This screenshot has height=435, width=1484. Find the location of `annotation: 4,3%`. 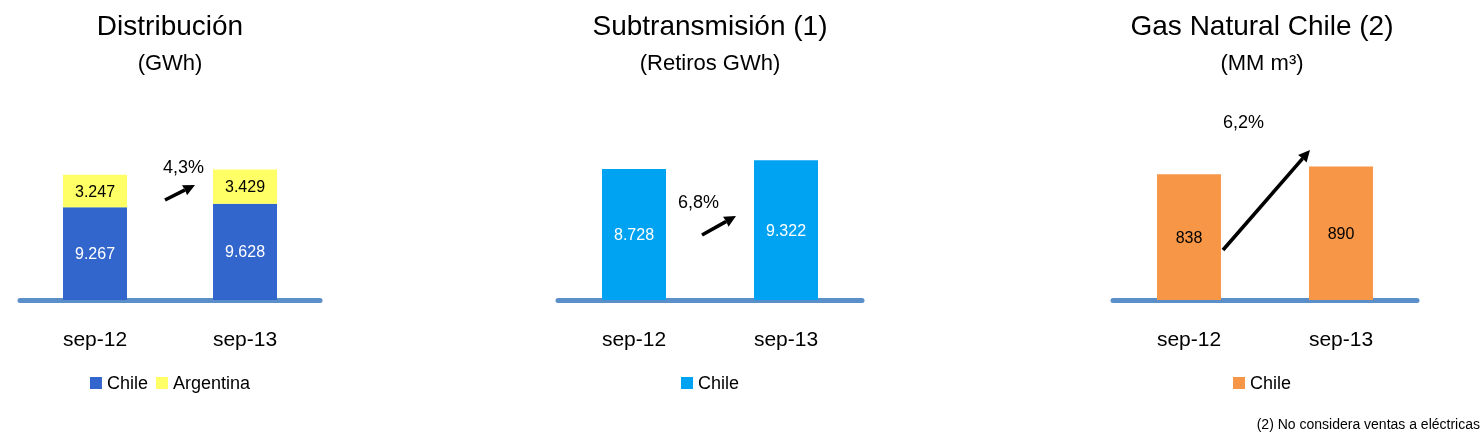

annotation: 4,3% is located at coordinates (184, 167).